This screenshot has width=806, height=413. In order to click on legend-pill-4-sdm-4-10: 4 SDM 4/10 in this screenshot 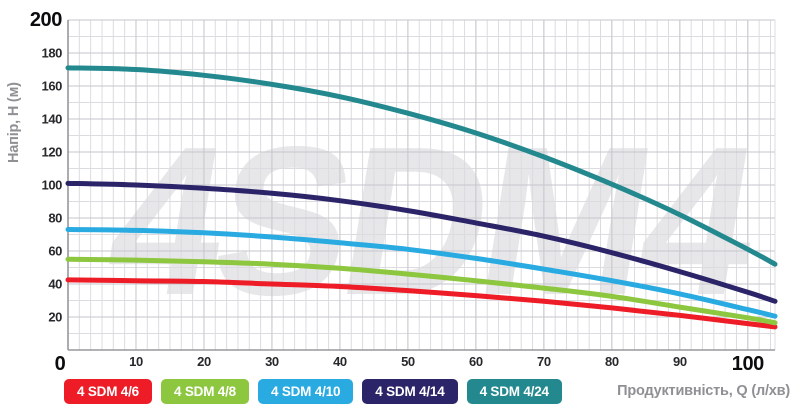, I will do `click(305, 391)`.